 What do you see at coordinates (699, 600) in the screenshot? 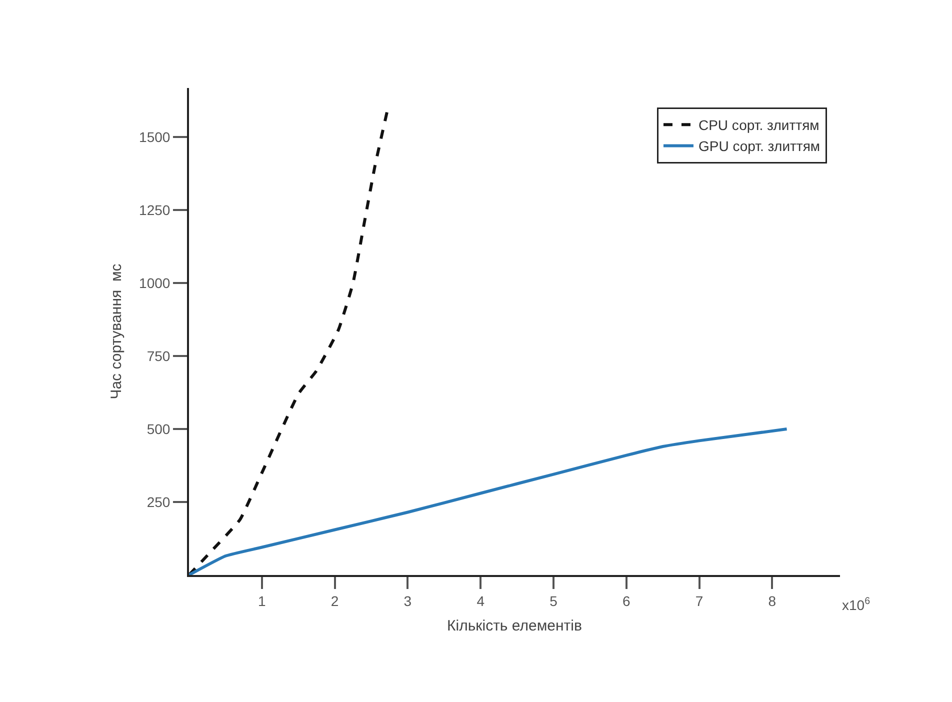
I see `x-tick-label: 7` at bounding box center [699, 600].